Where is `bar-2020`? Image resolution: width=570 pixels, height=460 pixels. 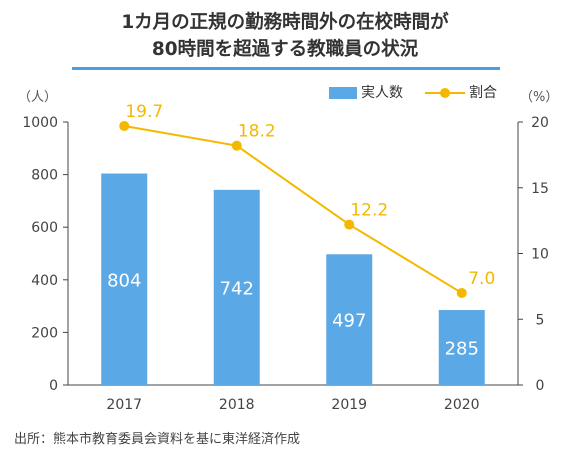 bar-2020 is located at coordinates (461, 347).